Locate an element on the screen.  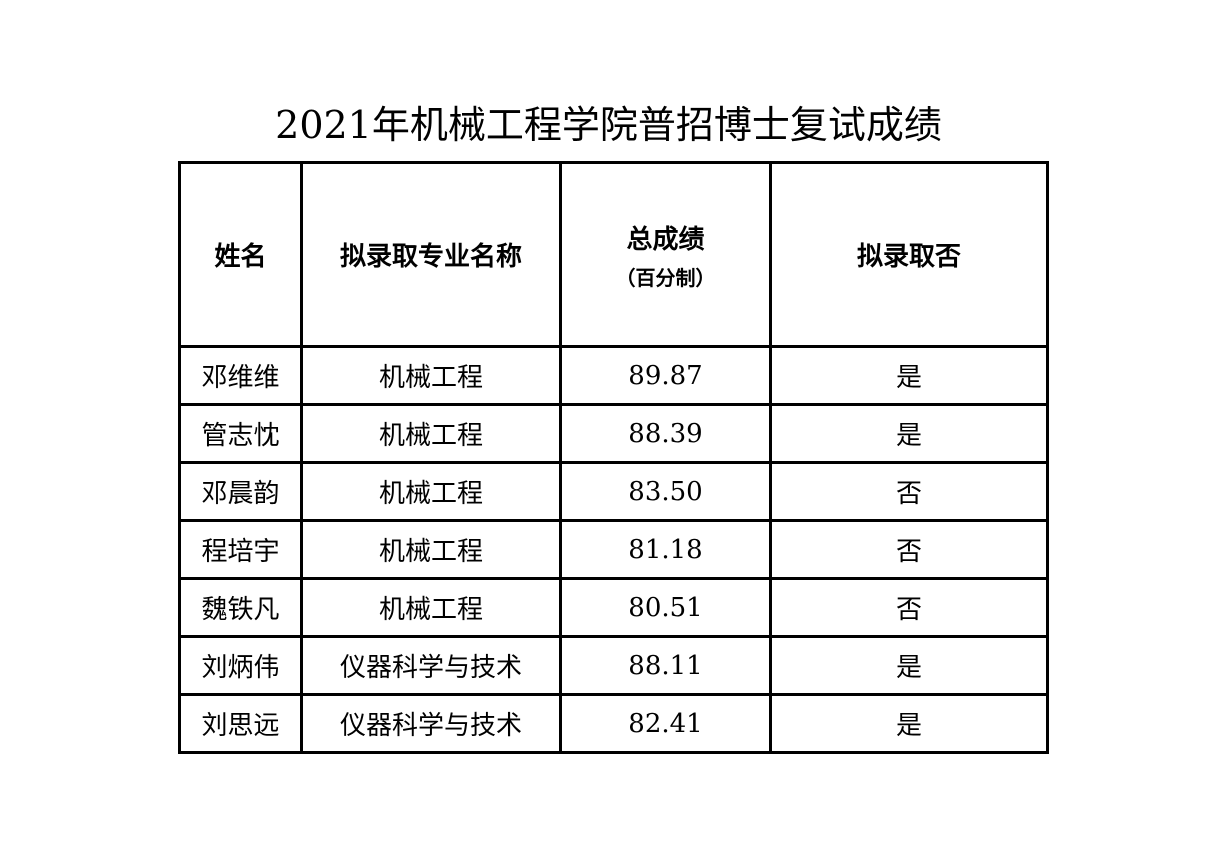
table-row: 刘思远 仪器科学与技术 82.41 是 is located at coordinates (613, 723).